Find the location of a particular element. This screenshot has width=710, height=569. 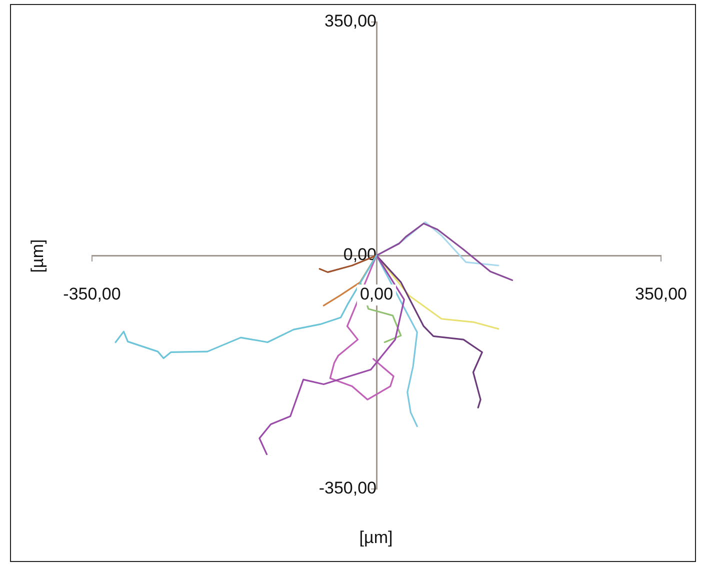

y-tick-label: 0,00 is located at coordinates (359, 254).